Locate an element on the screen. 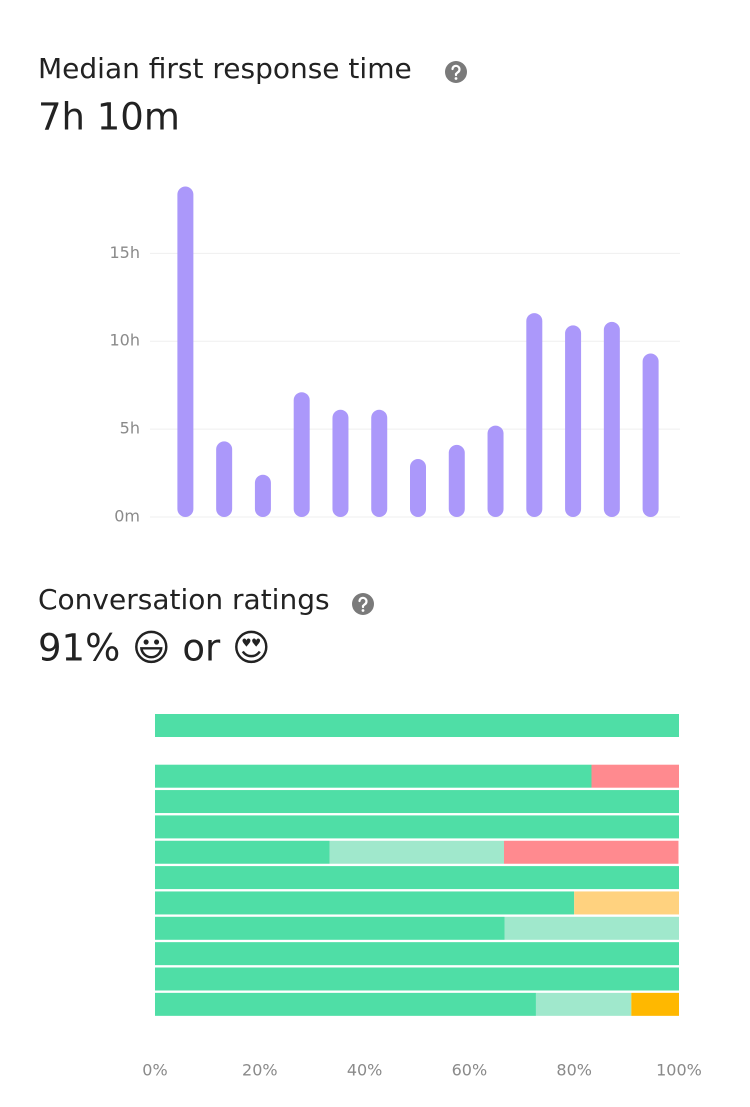 The width and height of the screenshot is (750, 1107). y-tick-label: 5h is located at coordinates (130, 428).